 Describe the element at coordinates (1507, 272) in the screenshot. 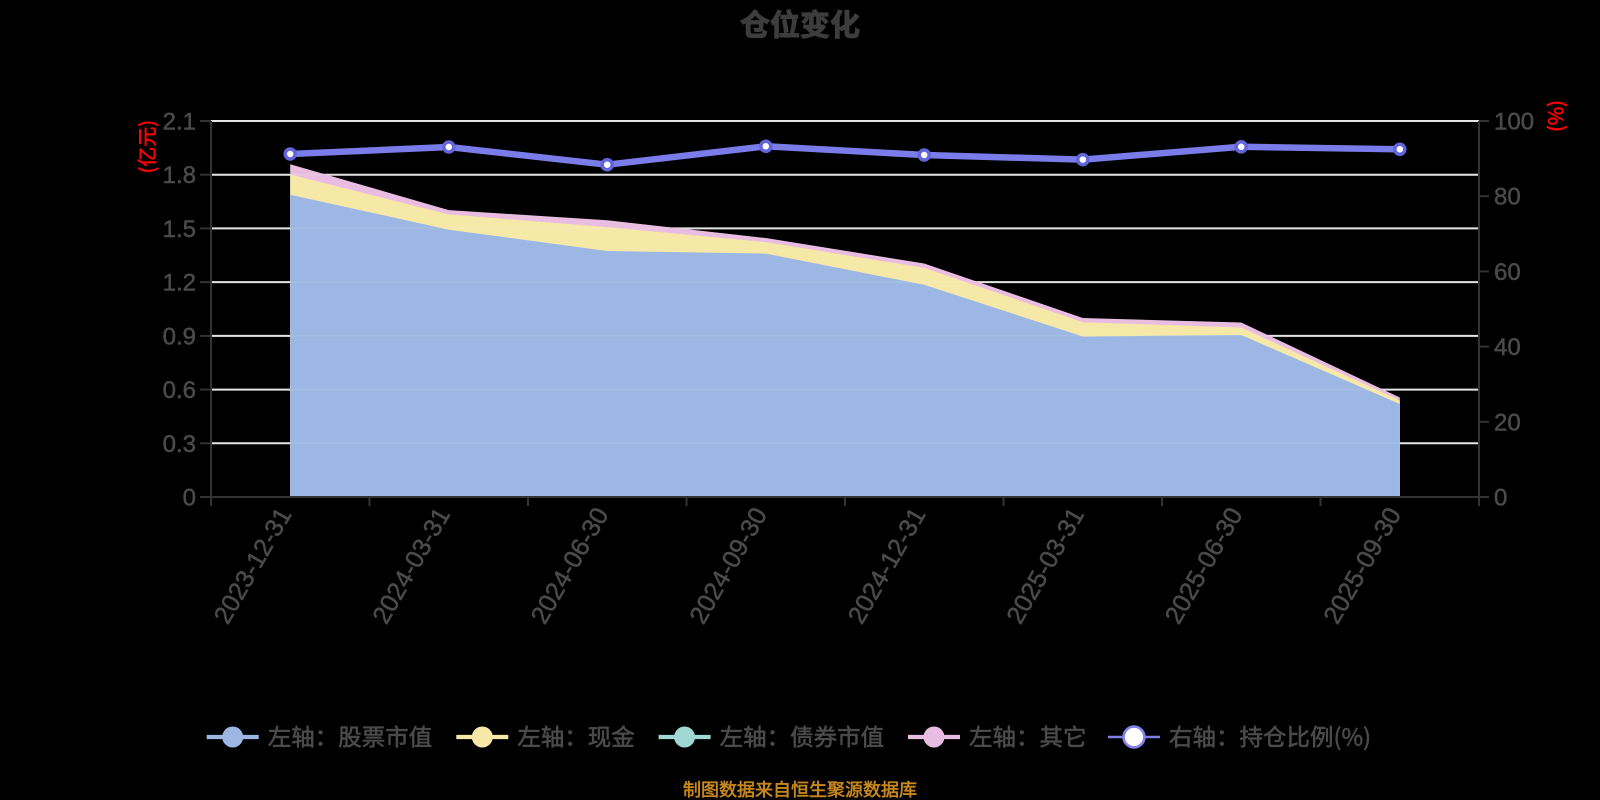

I see `svg-text: 60` at that location.